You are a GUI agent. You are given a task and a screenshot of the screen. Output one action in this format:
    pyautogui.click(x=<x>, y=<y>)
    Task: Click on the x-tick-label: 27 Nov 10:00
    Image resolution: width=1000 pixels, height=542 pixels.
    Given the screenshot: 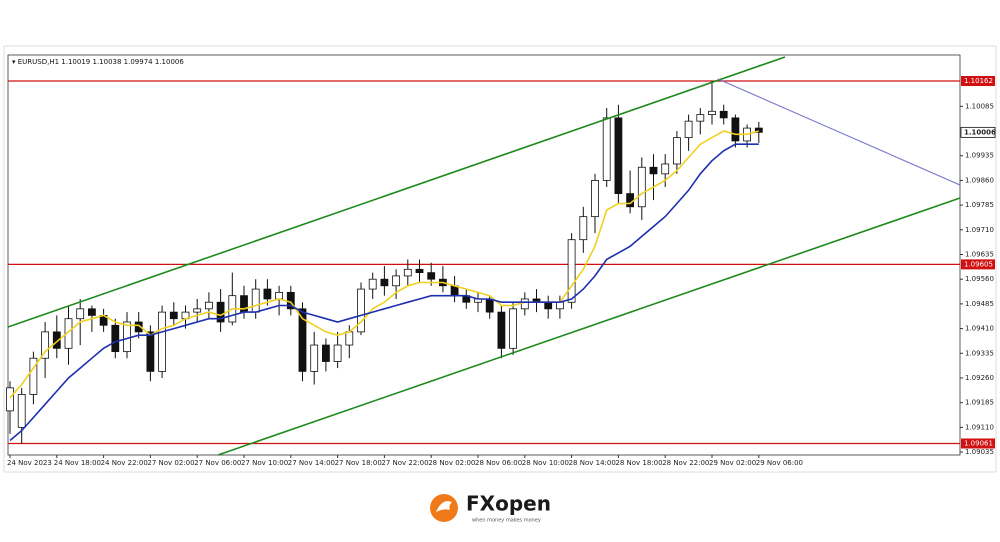 What is the action you would take?
    pyautogui.click(x=264, y=463)
    